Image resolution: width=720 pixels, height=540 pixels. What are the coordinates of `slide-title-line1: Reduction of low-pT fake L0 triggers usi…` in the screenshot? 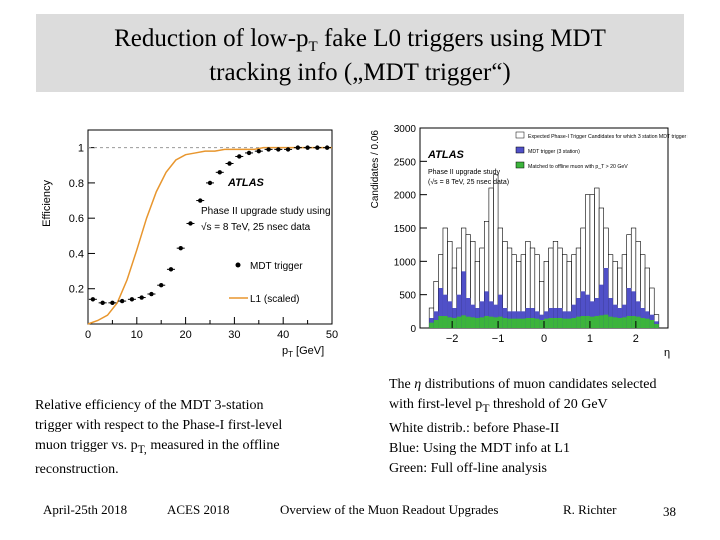 It's located at (360, 43).